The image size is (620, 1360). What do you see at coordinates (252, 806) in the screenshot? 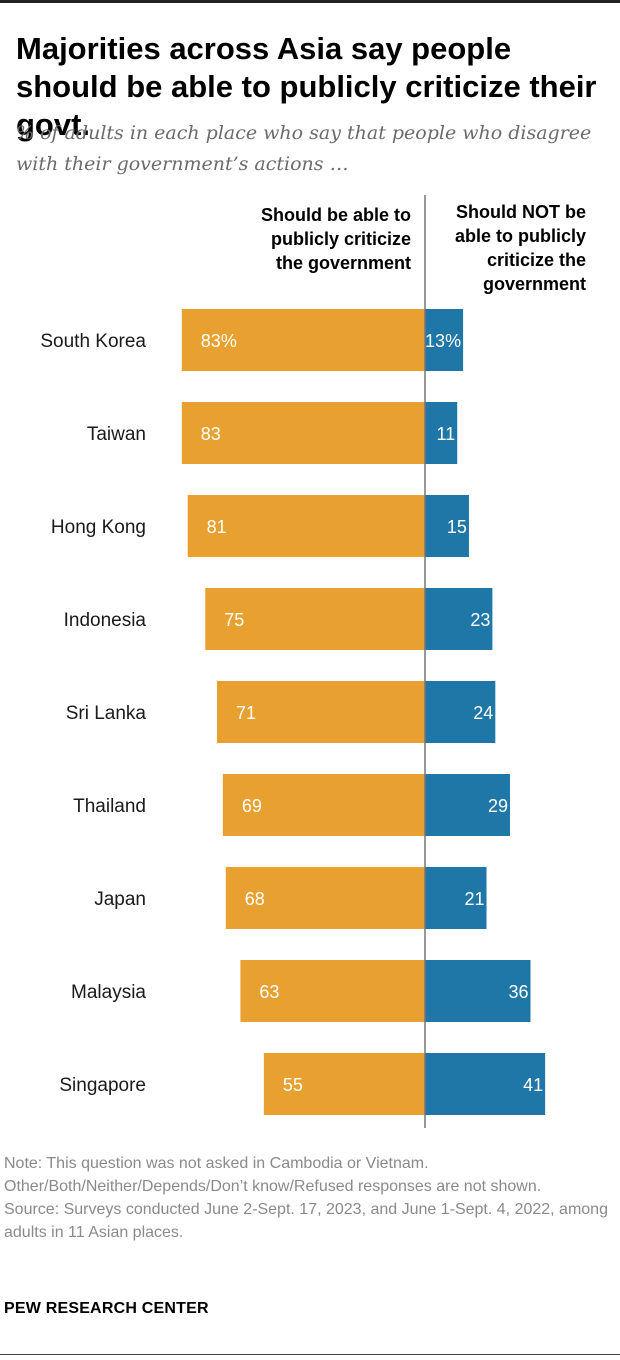
I see `value-label-should-criticize: 69` at bounding box center [252, 806].